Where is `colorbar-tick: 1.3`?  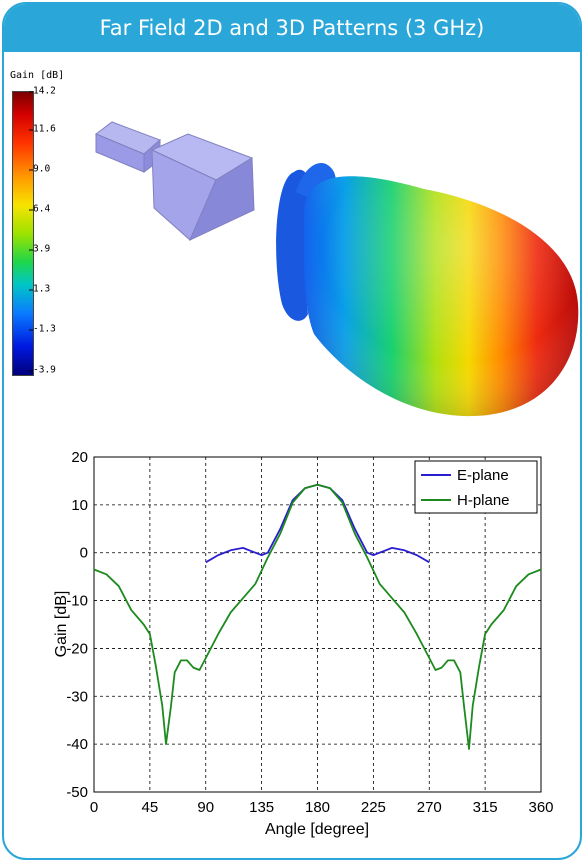
colorbar-tick: 1.3 is located at coordinates (39, 289).